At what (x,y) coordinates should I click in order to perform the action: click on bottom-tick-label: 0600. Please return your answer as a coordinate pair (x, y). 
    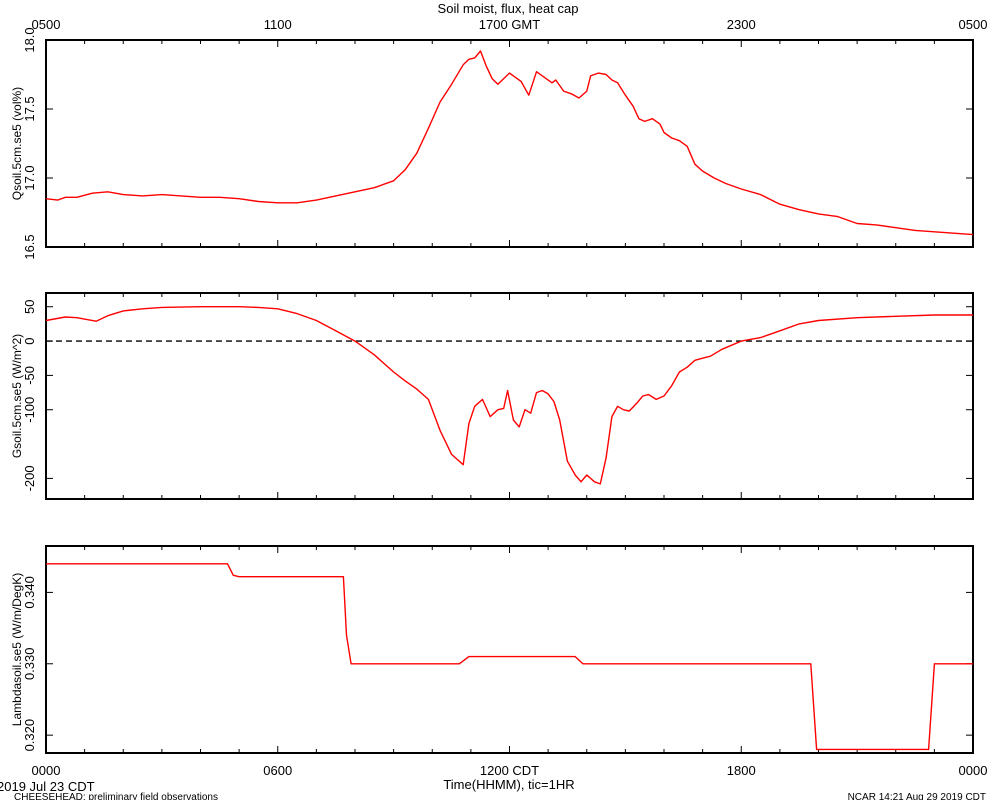
    Looking at the image, I should click on (277, 770).